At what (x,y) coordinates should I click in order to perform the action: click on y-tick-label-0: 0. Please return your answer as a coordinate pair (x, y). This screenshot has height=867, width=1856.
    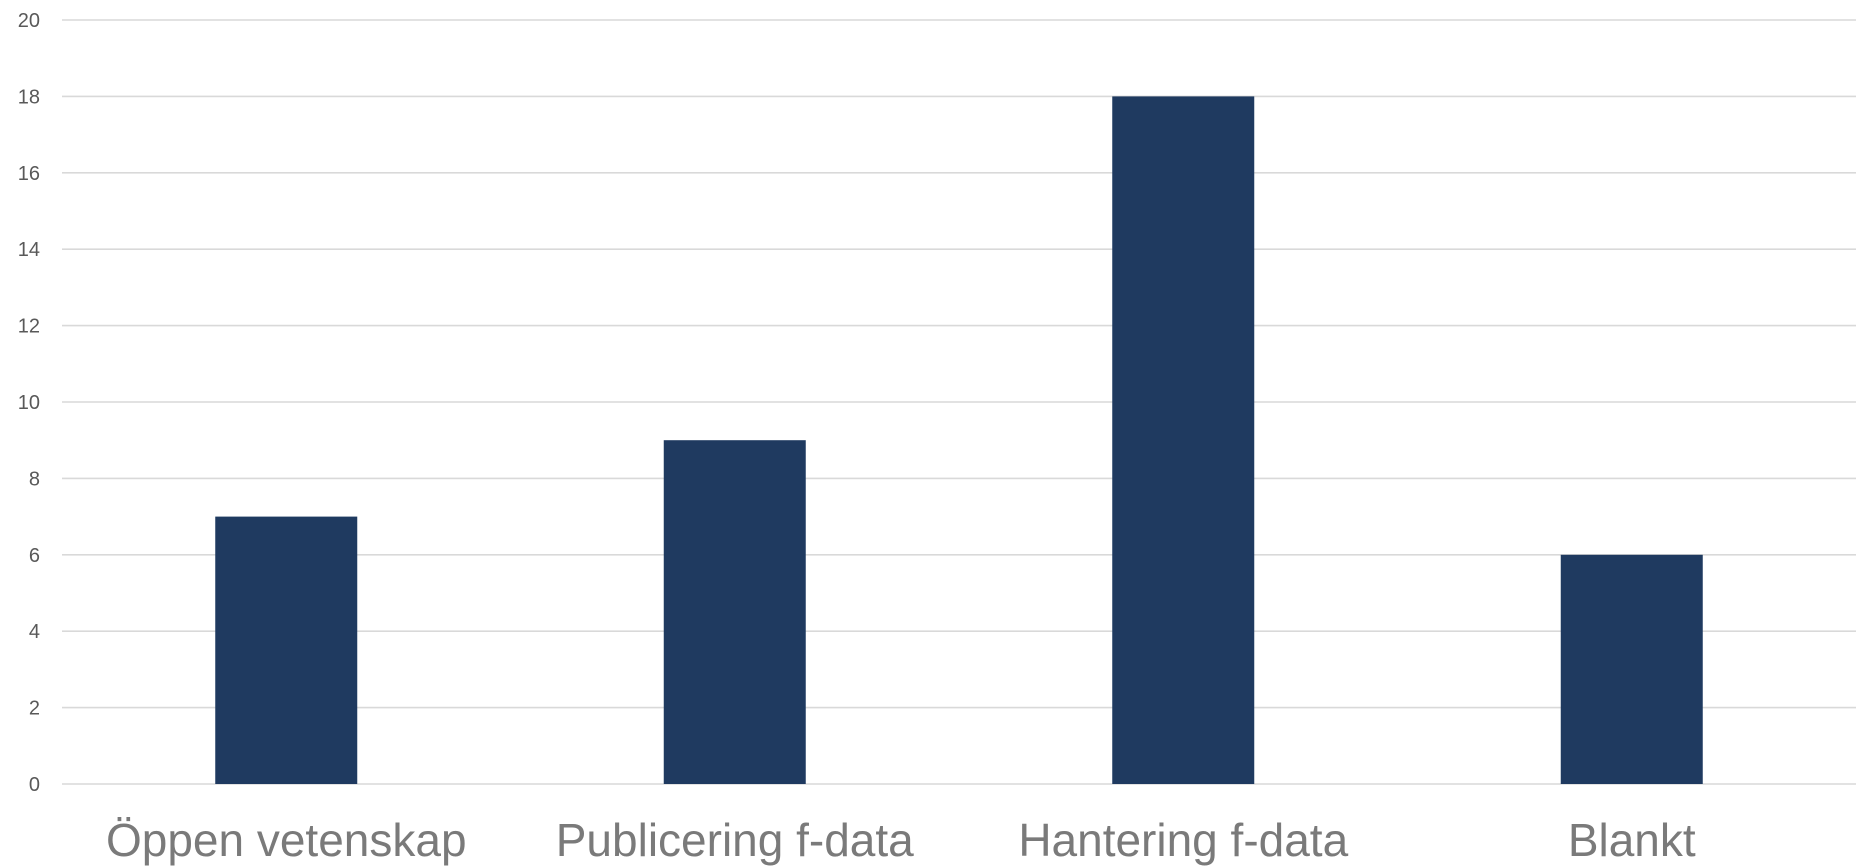
    Looking at the image, I should click on (34, 785).